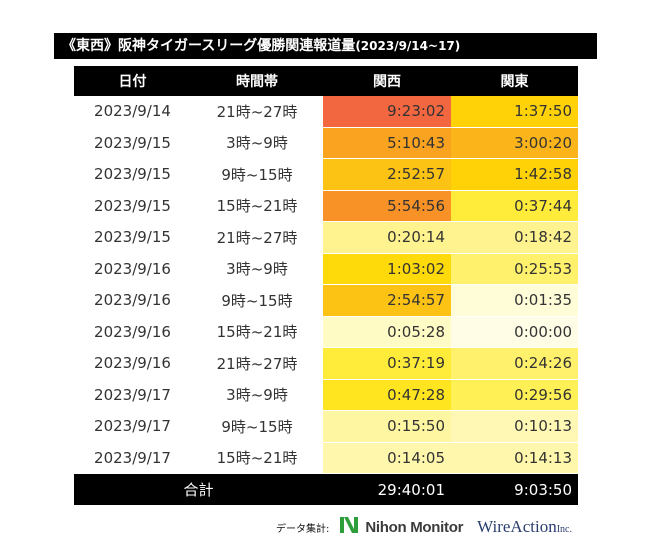 The height and width of the screenshot is (546, 650). Describe the element at coordinates (387, 206) in the screenshot. I see `cell-kansai: 5:54:56` at that location.